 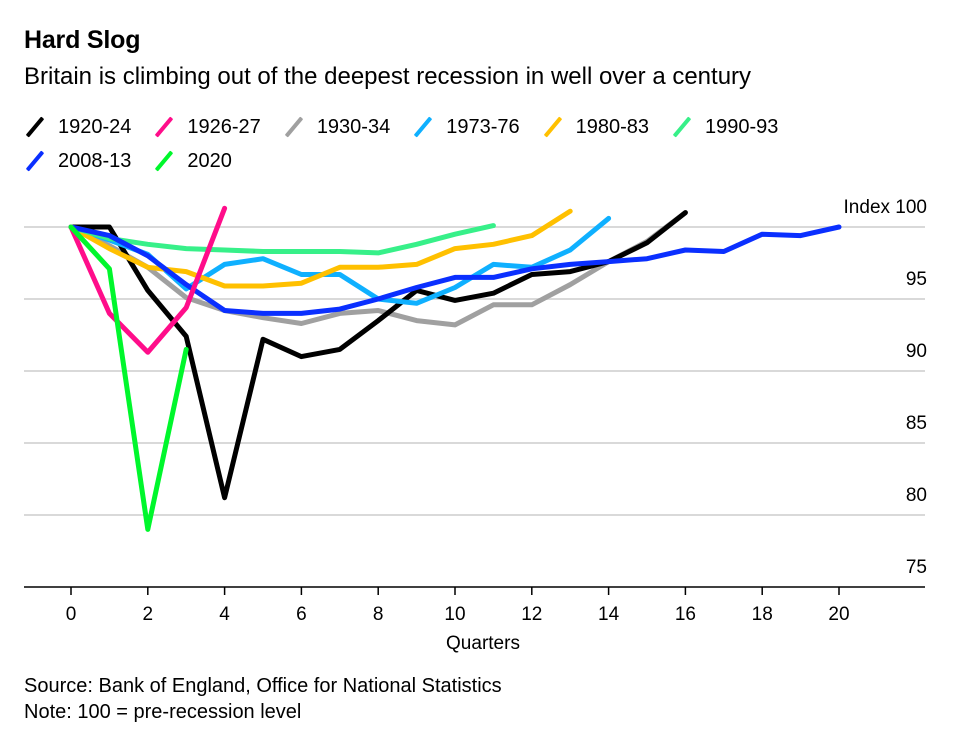 What do you see at coordinates (916, 279) in the screenshot?
I see `y-tick-label: 95` at bounding box center [916, 279].